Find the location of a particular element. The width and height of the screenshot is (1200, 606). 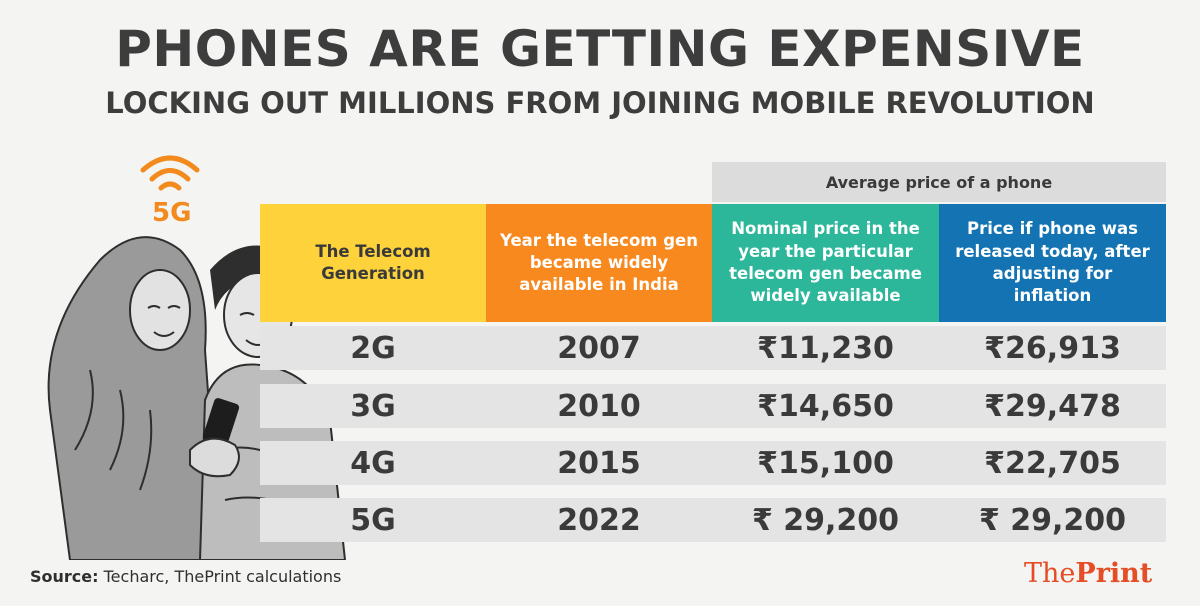

year-cell: 2015 is located at coordinates (599, 463).